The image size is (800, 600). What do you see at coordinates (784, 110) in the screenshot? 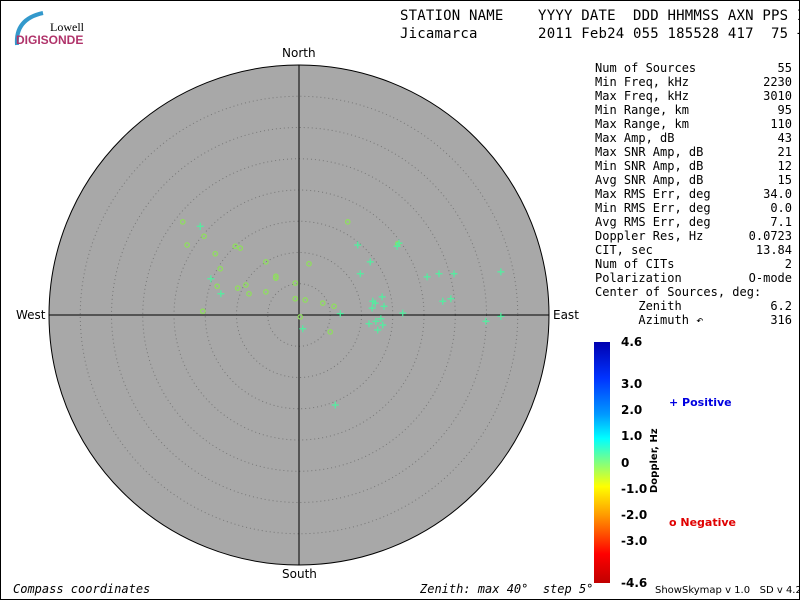
I see `stat-value: 95` at bounding box center [784, 110].